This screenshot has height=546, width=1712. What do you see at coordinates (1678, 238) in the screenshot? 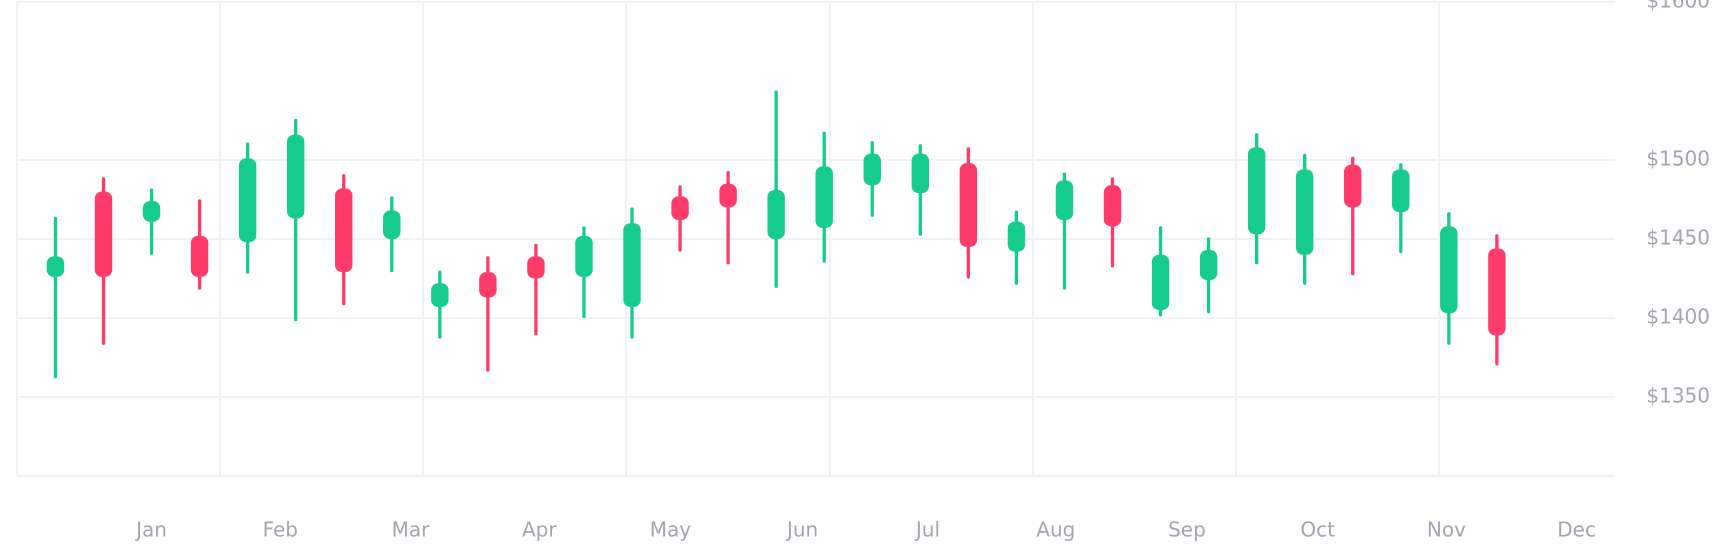
I see `y-tick-label: $1450` at bounding box center [1678, 238].